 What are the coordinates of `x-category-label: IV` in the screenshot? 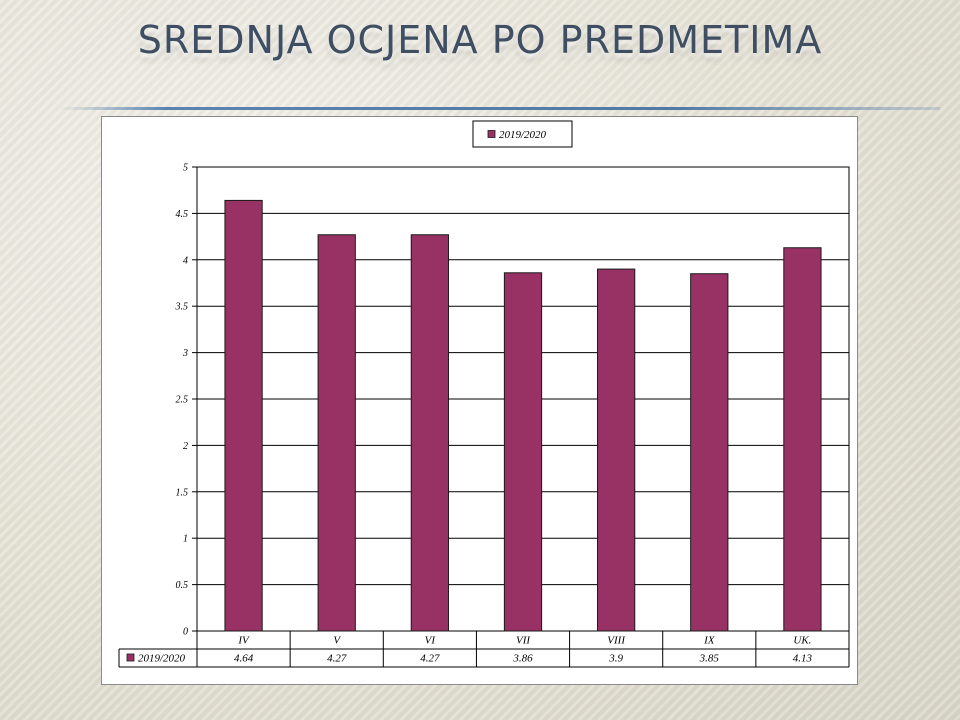 It's located at (243, 641).